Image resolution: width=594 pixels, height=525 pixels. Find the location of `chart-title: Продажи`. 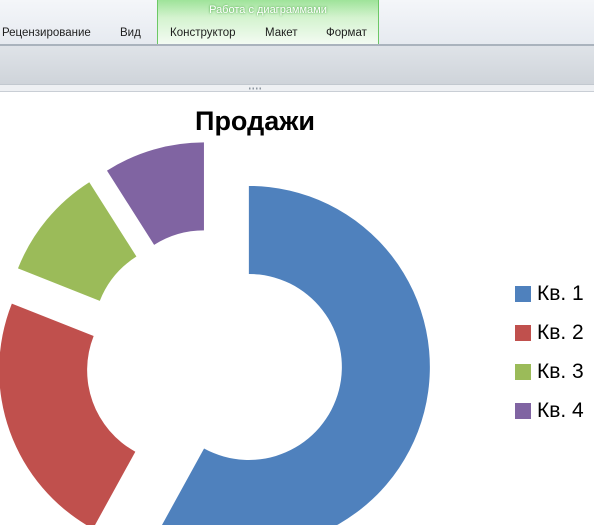

chart-title: Продажи is located at coordinates (255, 121).